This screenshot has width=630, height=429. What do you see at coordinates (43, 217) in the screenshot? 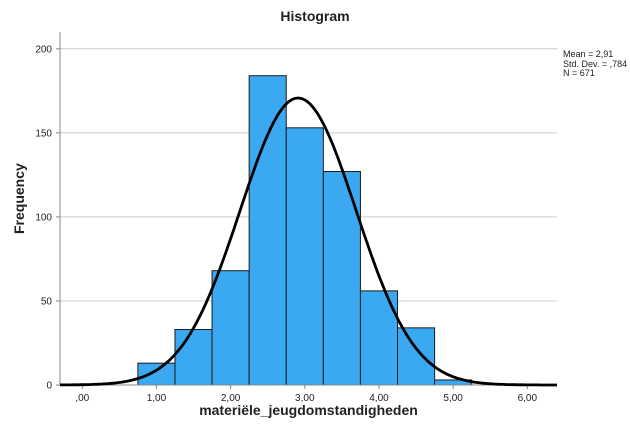
I see `y-tick-label: 100` at bounding box center [43, 217].